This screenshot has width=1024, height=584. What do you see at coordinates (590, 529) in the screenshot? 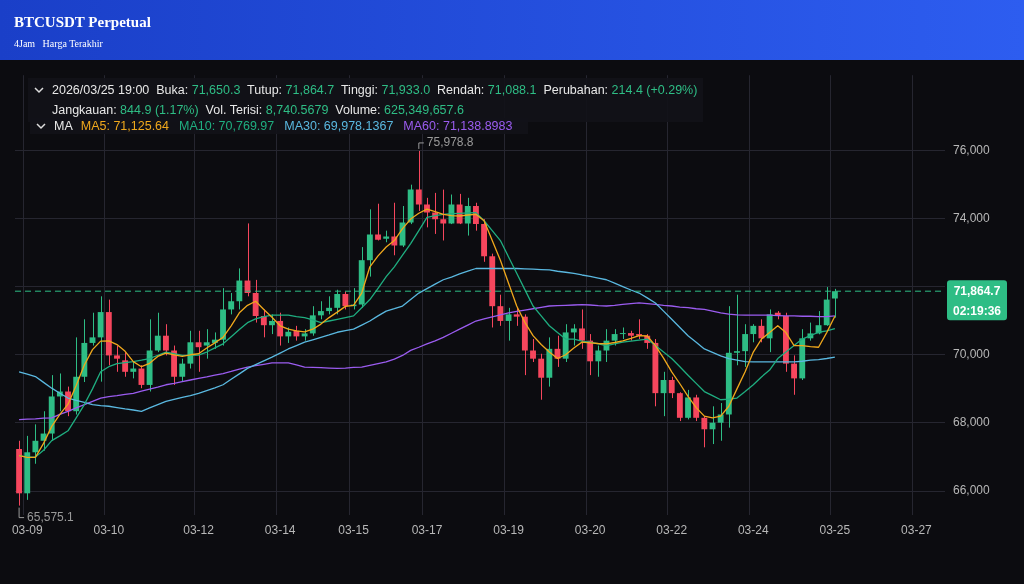
I see `x-tick-label: 03-20` at bounding box center [590, 529].